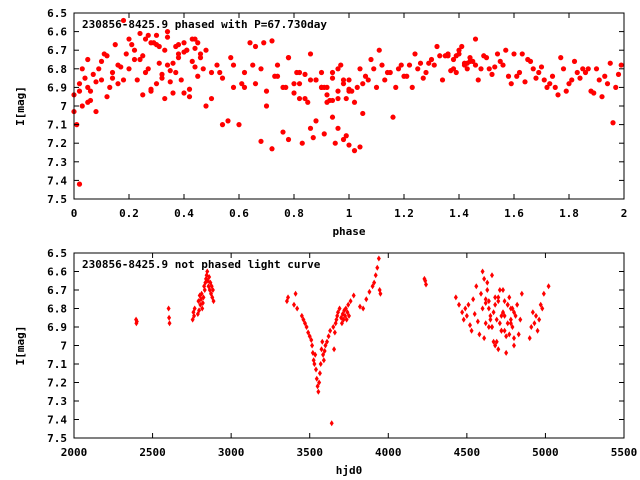 The height and width of the screenshot is (480, 640). I want to click on phased-y-tick-label: 6.6, so click(57, 32).